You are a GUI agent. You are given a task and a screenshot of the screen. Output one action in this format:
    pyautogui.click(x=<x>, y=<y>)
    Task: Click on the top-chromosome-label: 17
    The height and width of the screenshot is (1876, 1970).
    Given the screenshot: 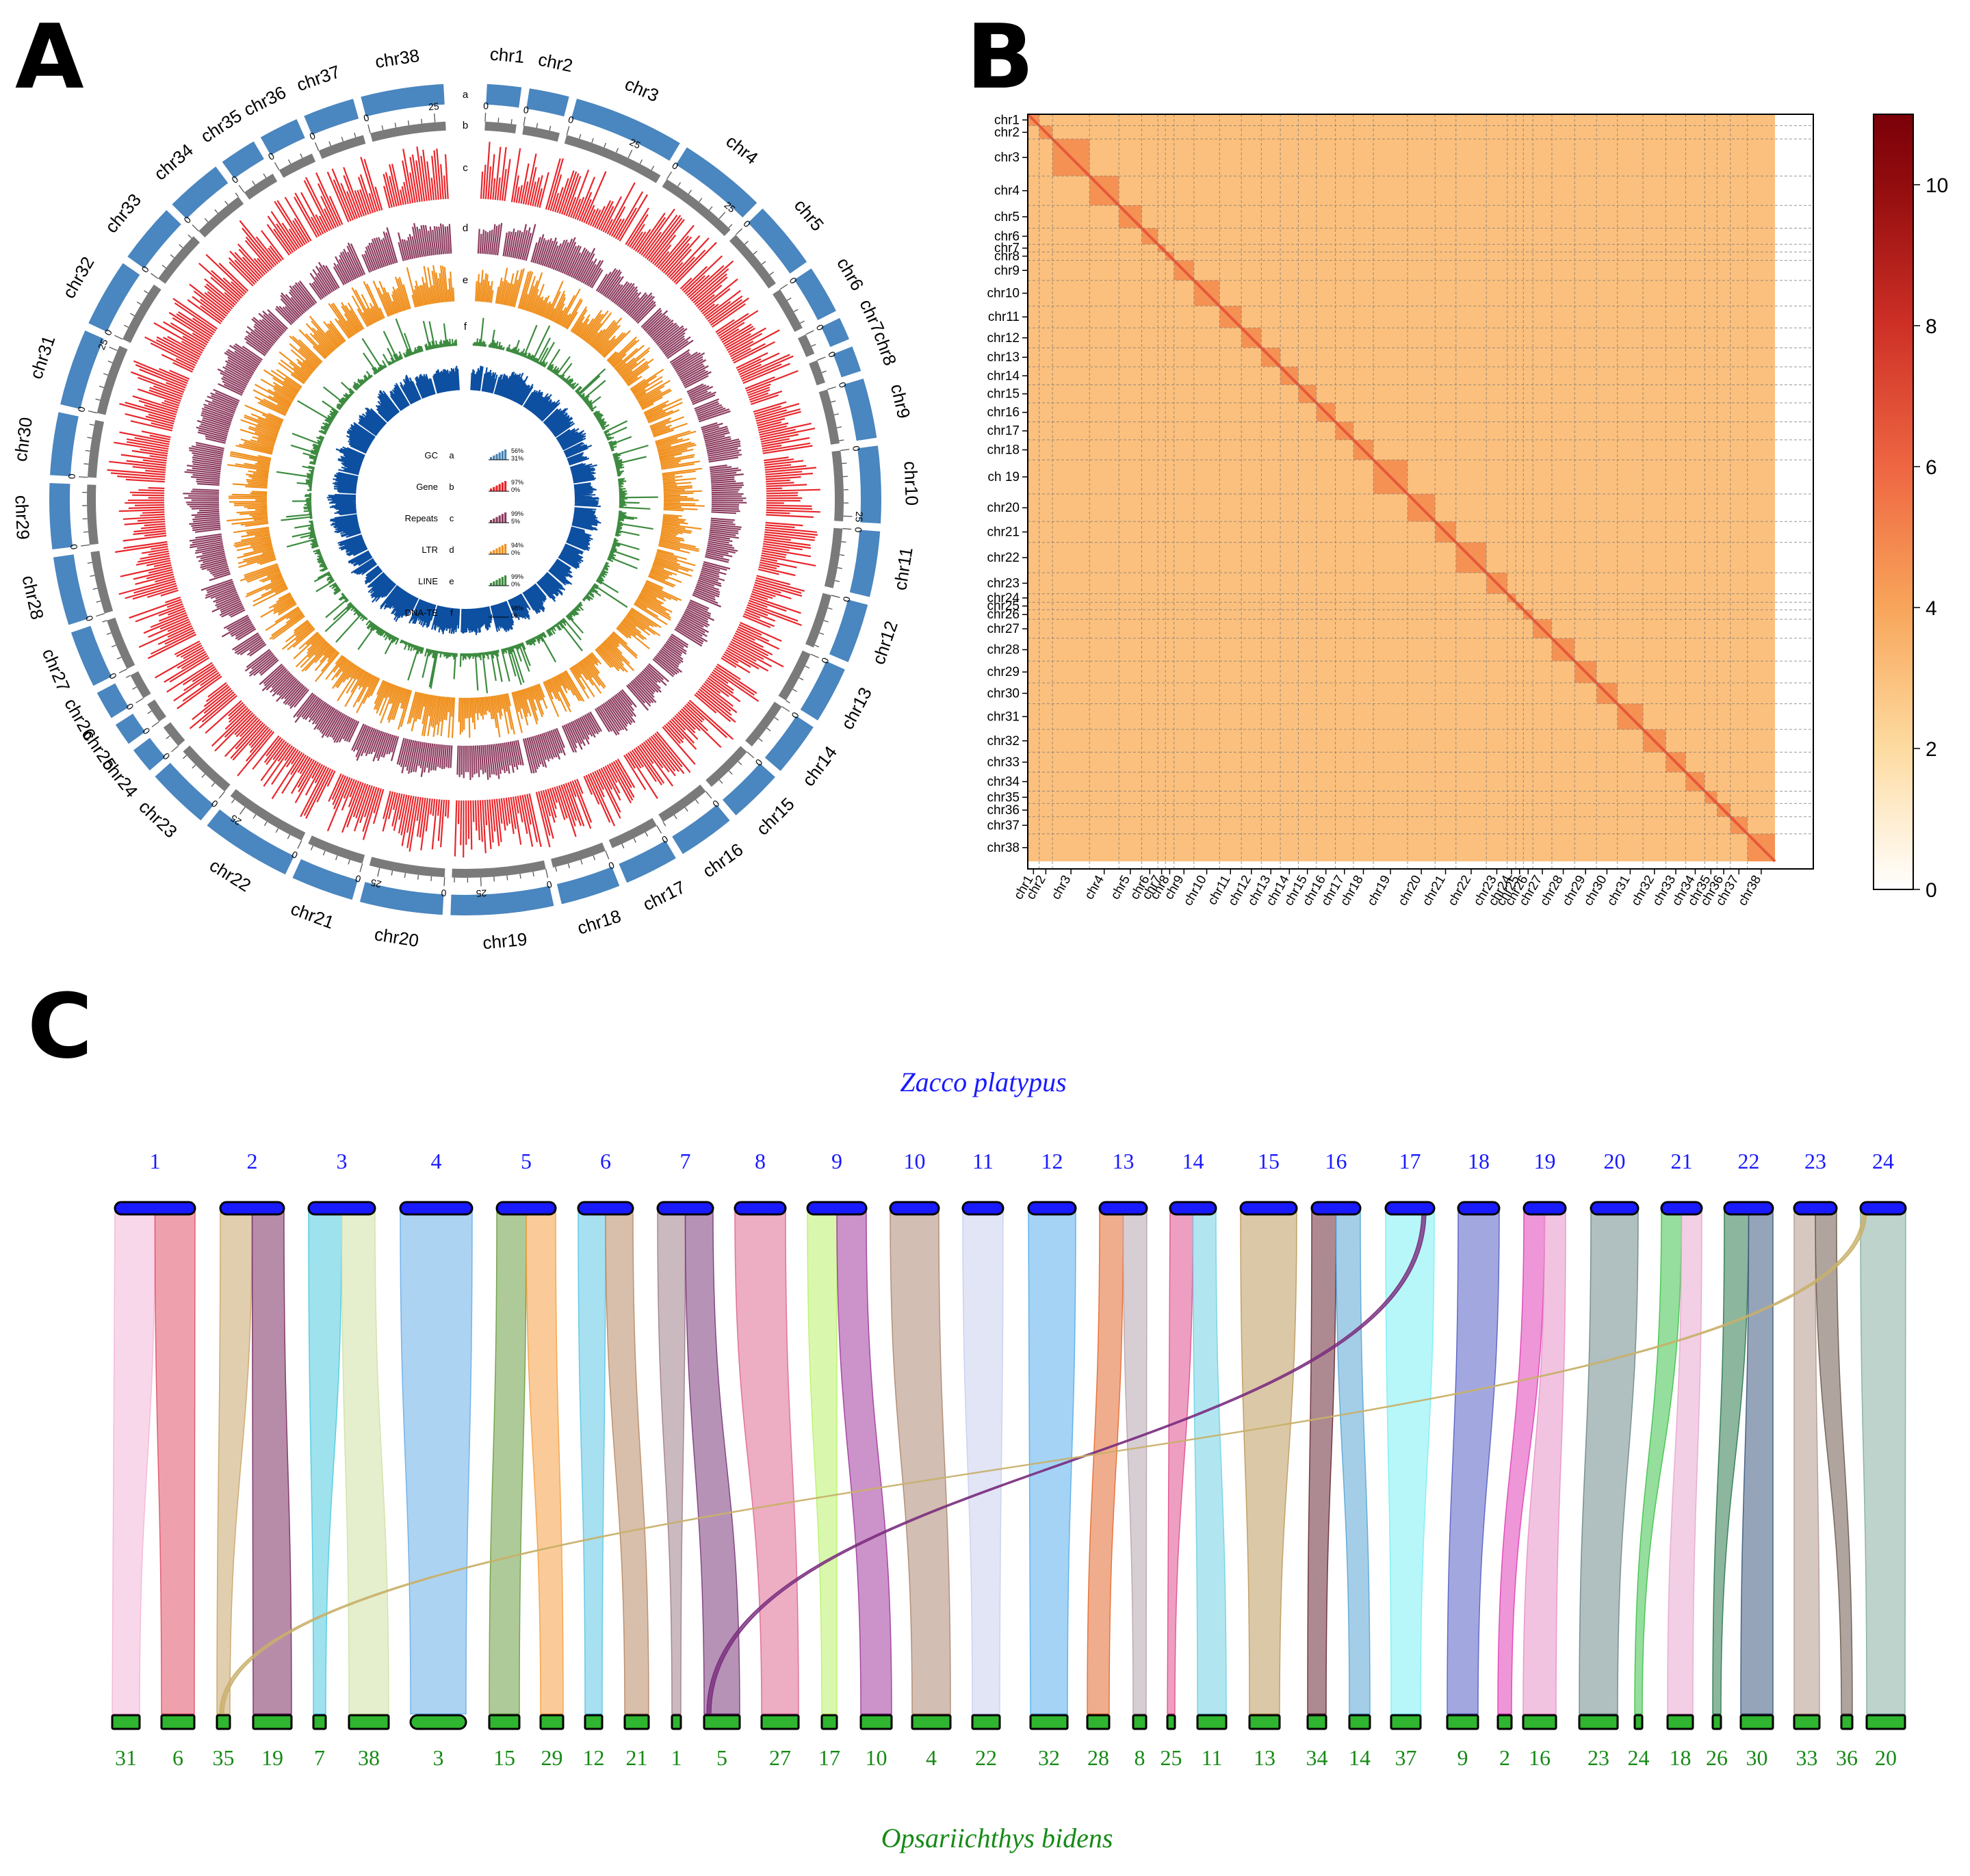 What is the action you would take?
    pyautogui.click(x=1410, y=1161)
    